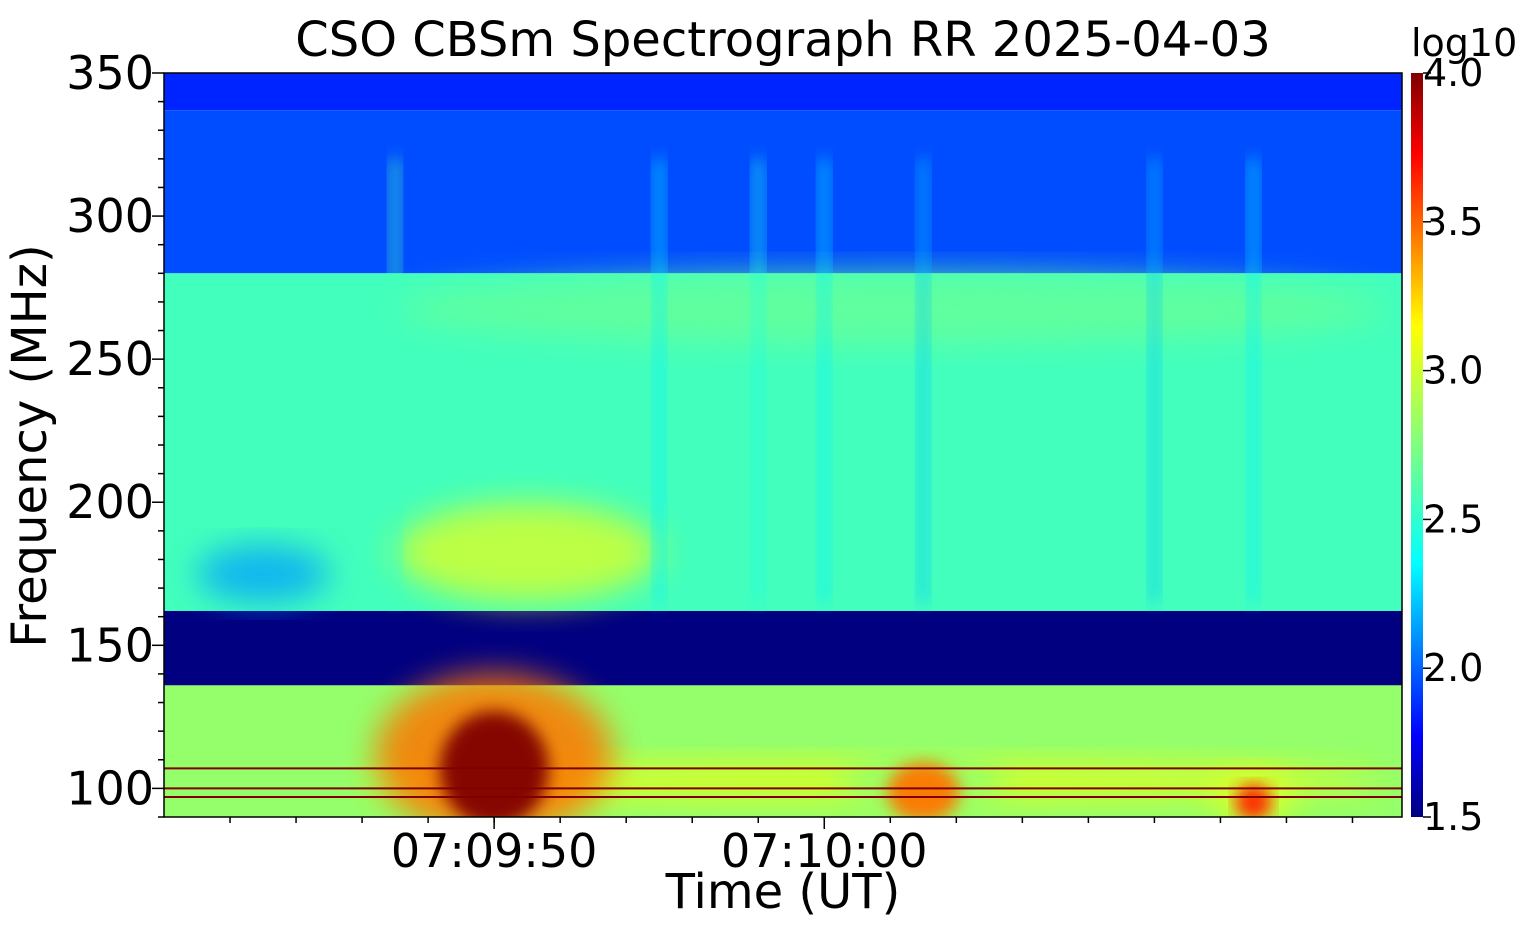 This screenshot has width=1526, height=927. Describe the element at coordinates (783, 782) in the screenshot. I see `rfi-lines` at that location.